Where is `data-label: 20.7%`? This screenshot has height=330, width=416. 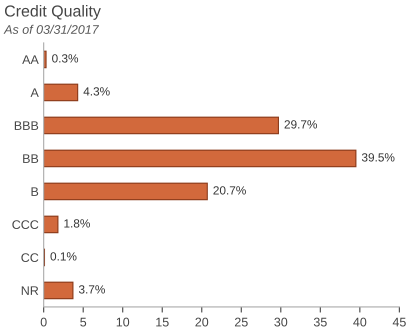
data-label: 20.7% is located at coordinates (229, 190).